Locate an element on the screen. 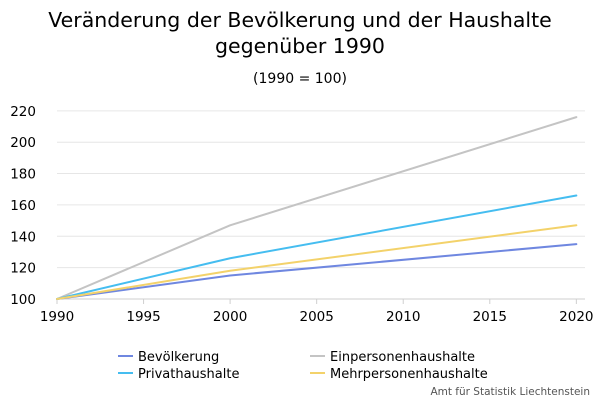 This screenshot has height=404, width=600. x-tick-label: 2010 is located at coordinates (403, 317).